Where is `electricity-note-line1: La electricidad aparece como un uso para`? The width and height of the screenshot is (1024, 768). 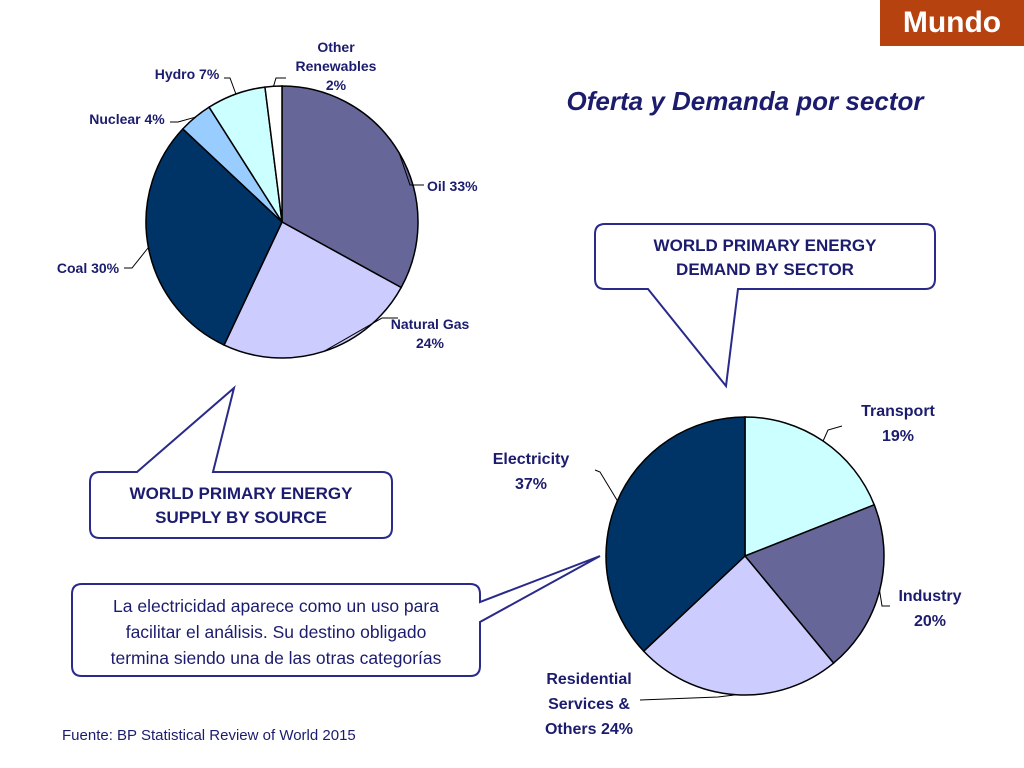
electricity-note-line1: La electricidad aparece como un uso para is located at coordinates (276, 606).